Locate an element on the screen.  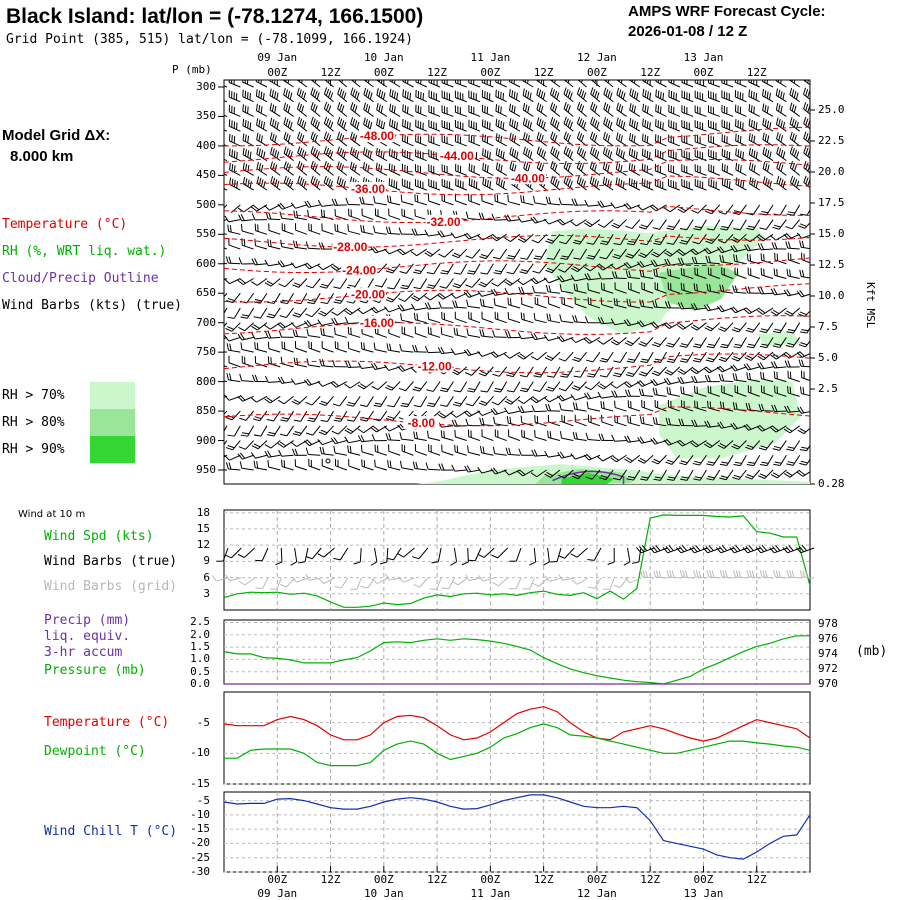
rh80-region is located at coordinates (699, 287).